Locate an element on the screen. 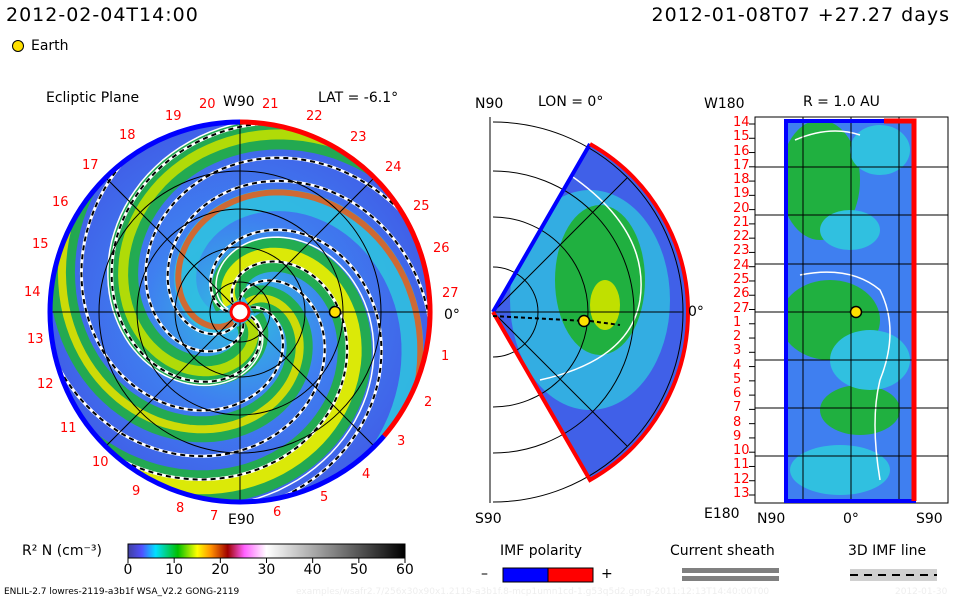 This screenshot has width=960, height=600. ecliptic-w90: W90 is located at coordinates (239, 102).